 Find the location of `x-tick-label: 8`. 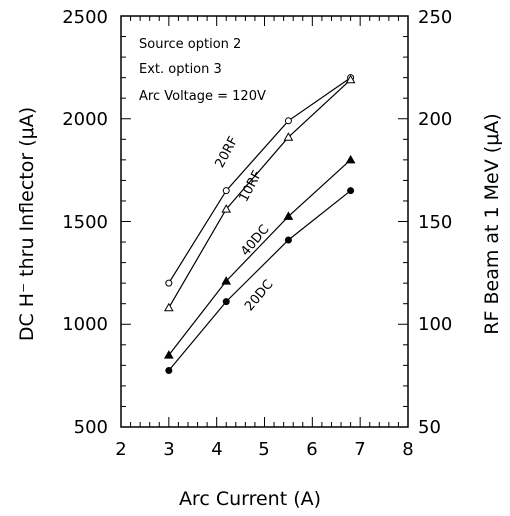

x-tick-label: 8 is located at coordinates (407, 449).